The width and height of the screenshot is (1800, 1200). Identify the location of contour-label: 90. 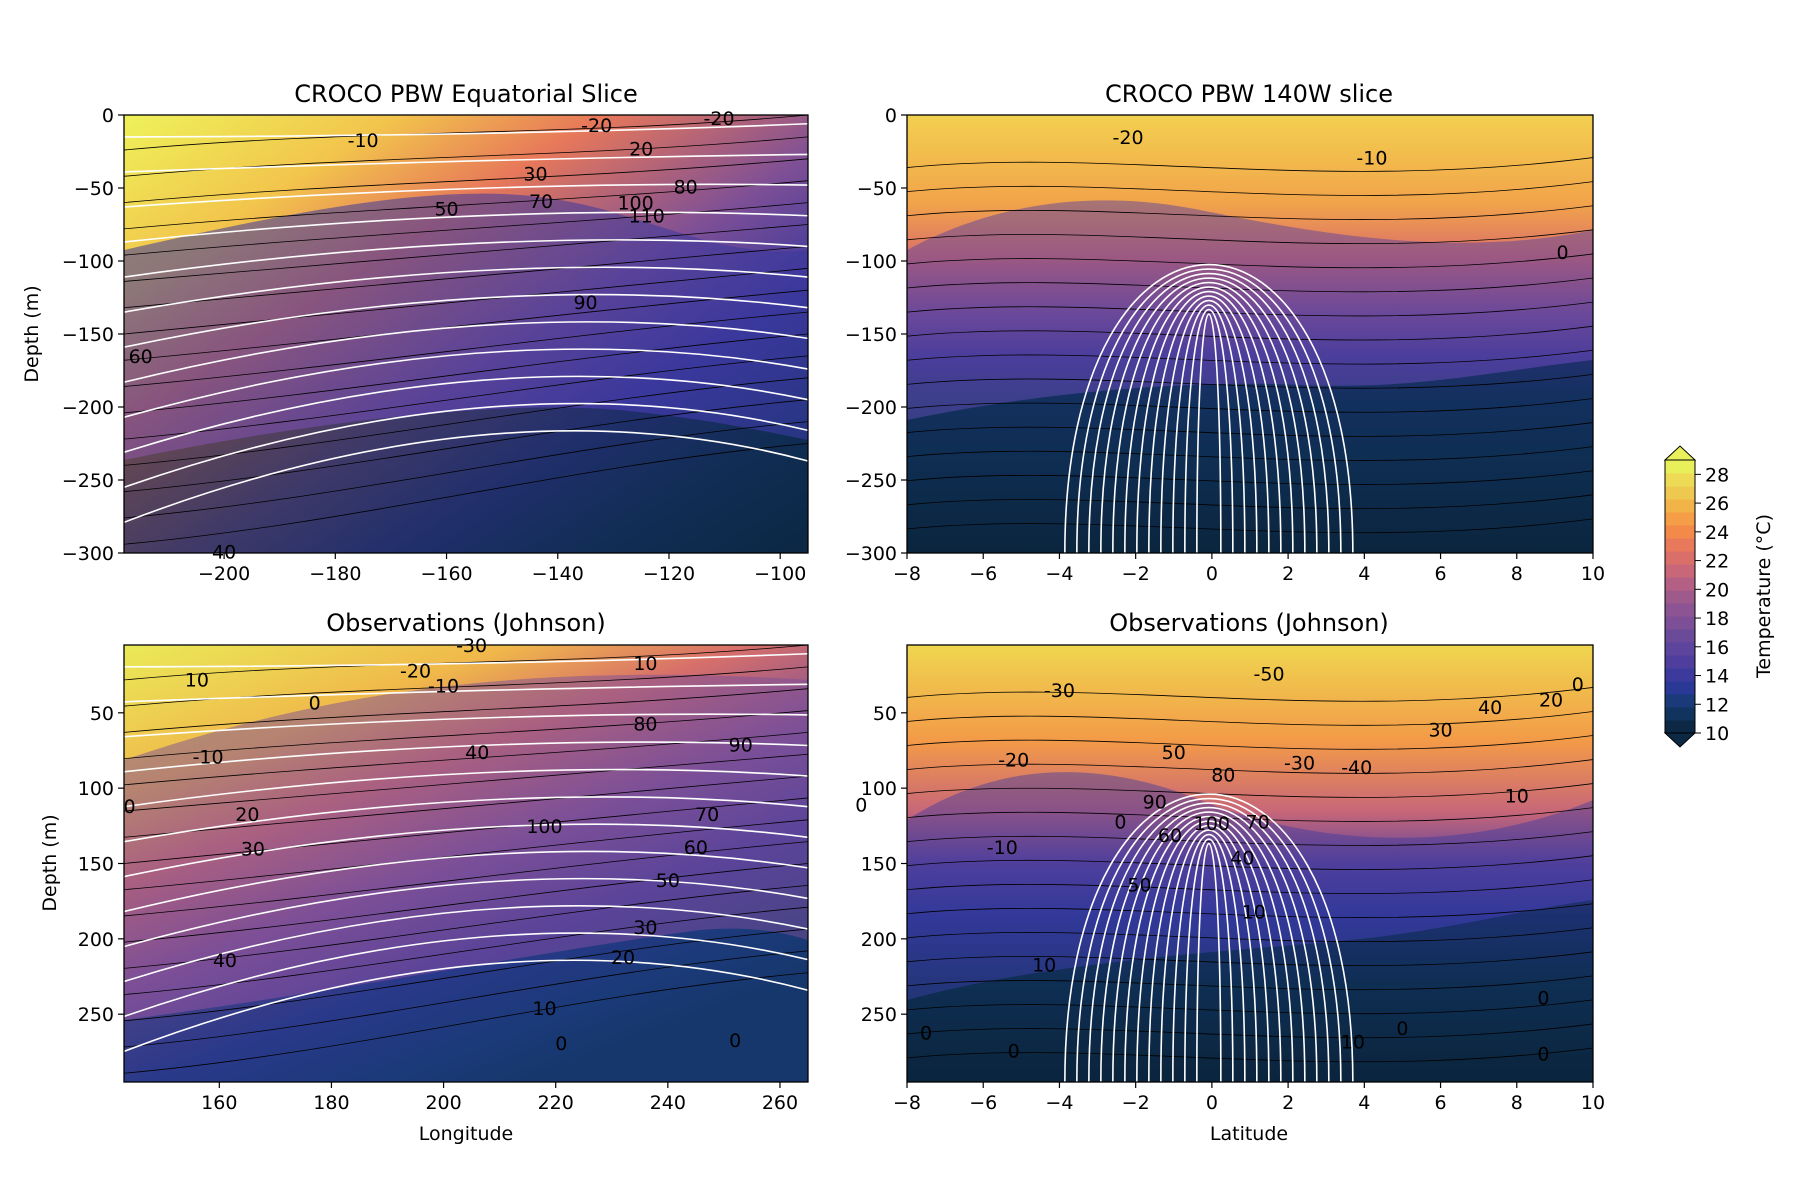
(585, 303).